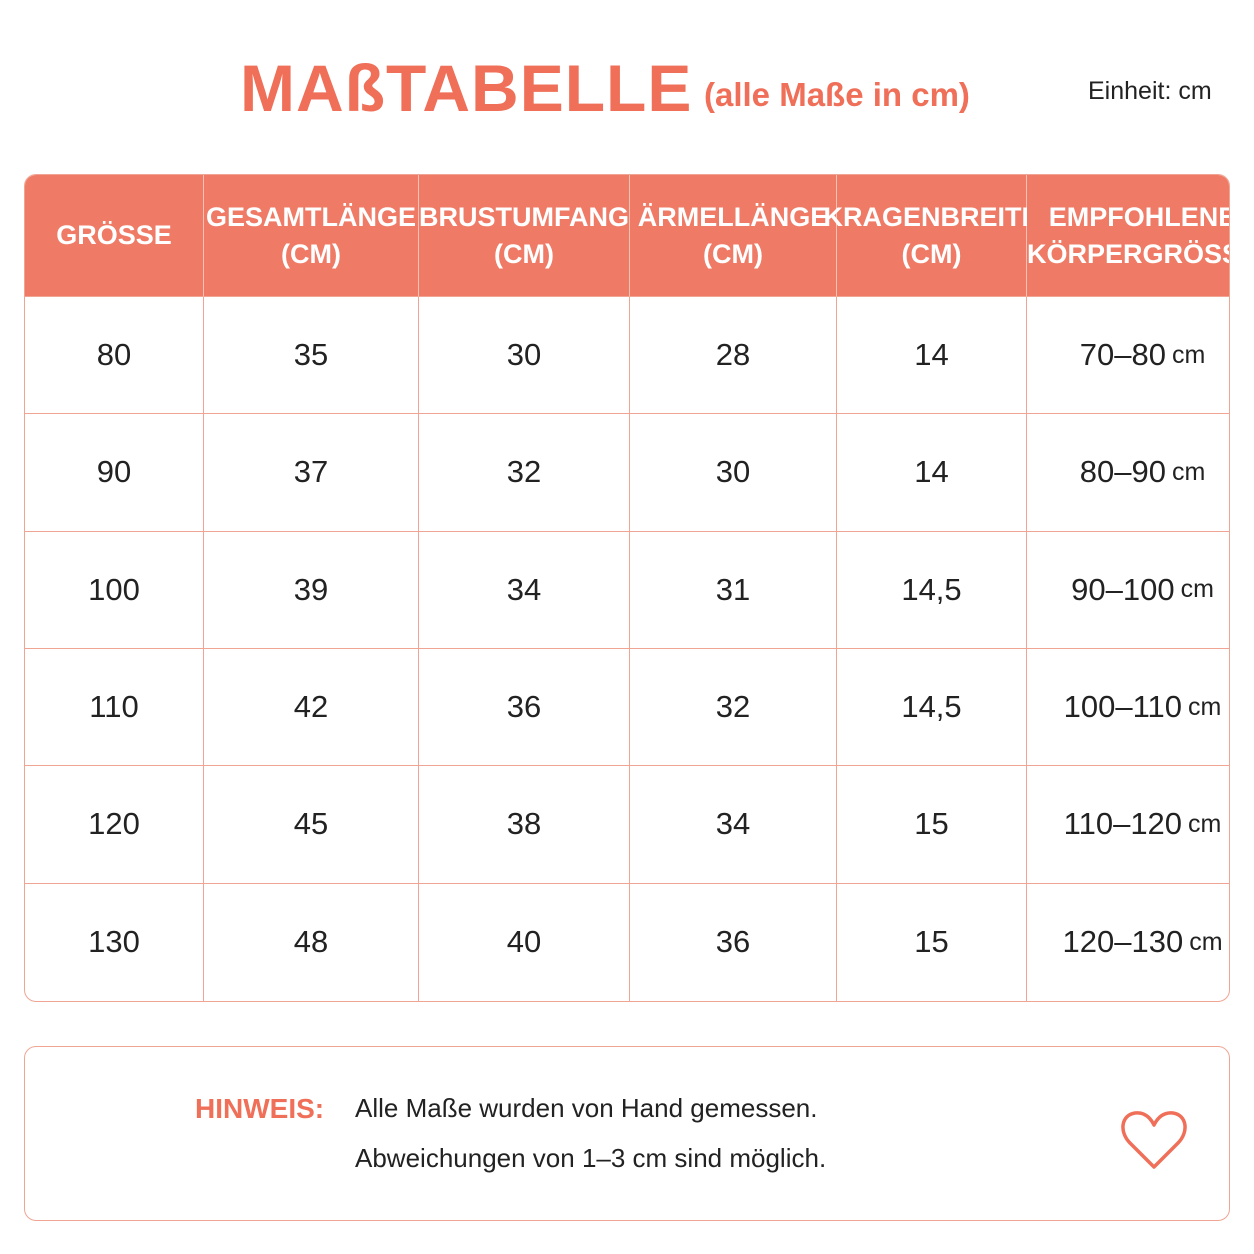 This screenshot has height=1254, width=1254. I want to click on header-cell: ÄRMELLÄNGE (CM), so click(733, 236).